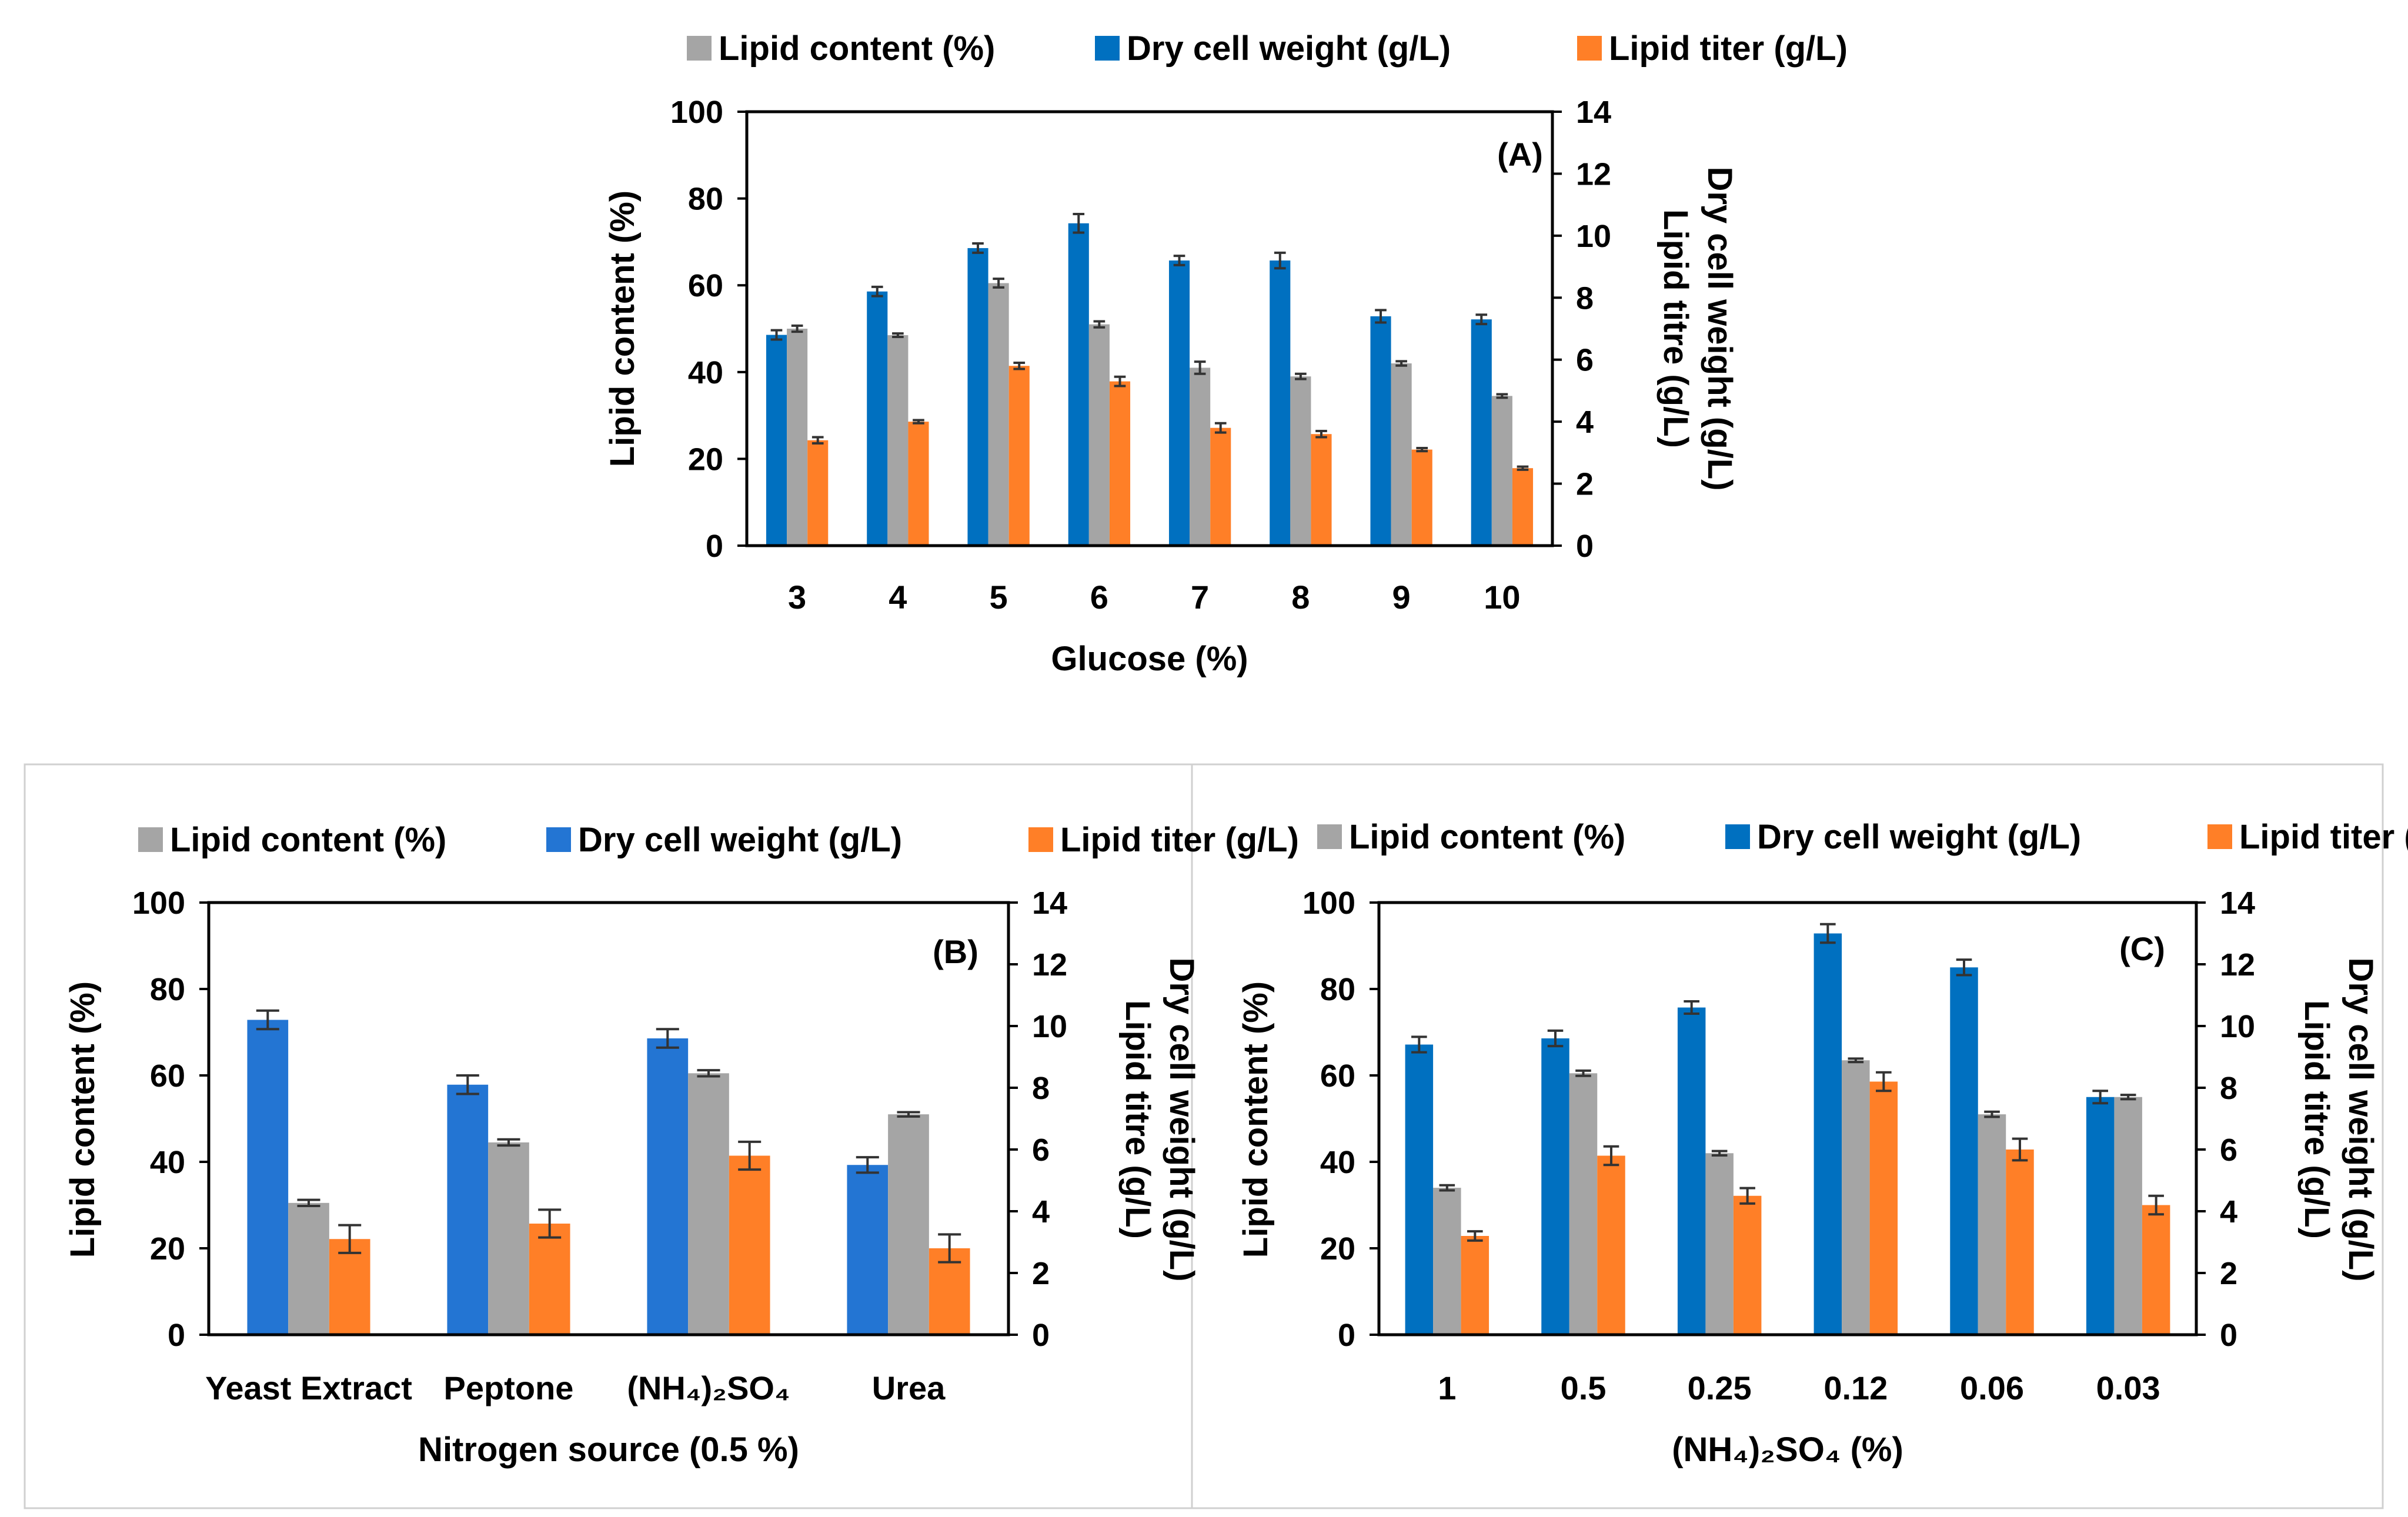 Image resolution: width=2408 pixels, height=1517 pixels. What do you see at coordinates (2228, 1212) in the screenshot?
I see `right-tick-label-c-2: 4` at bounding box center [2228, 1212].